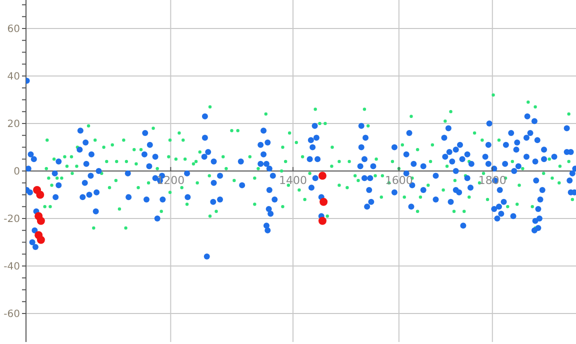  I want to click on y-tick-label: 0, so click(17, 172).